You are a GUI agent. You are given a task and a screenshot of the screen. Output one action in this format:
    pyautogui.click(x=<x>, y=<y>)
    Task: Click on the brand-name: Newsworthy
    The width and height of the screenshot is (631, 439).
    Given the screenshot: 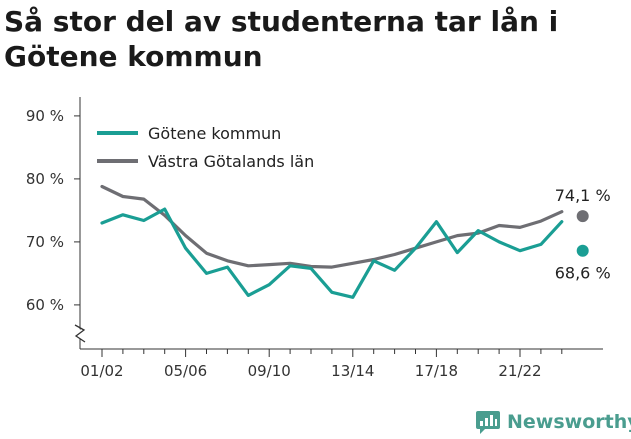 What is the action you would take?
    pyautogui.click(x=569, y=422)
    